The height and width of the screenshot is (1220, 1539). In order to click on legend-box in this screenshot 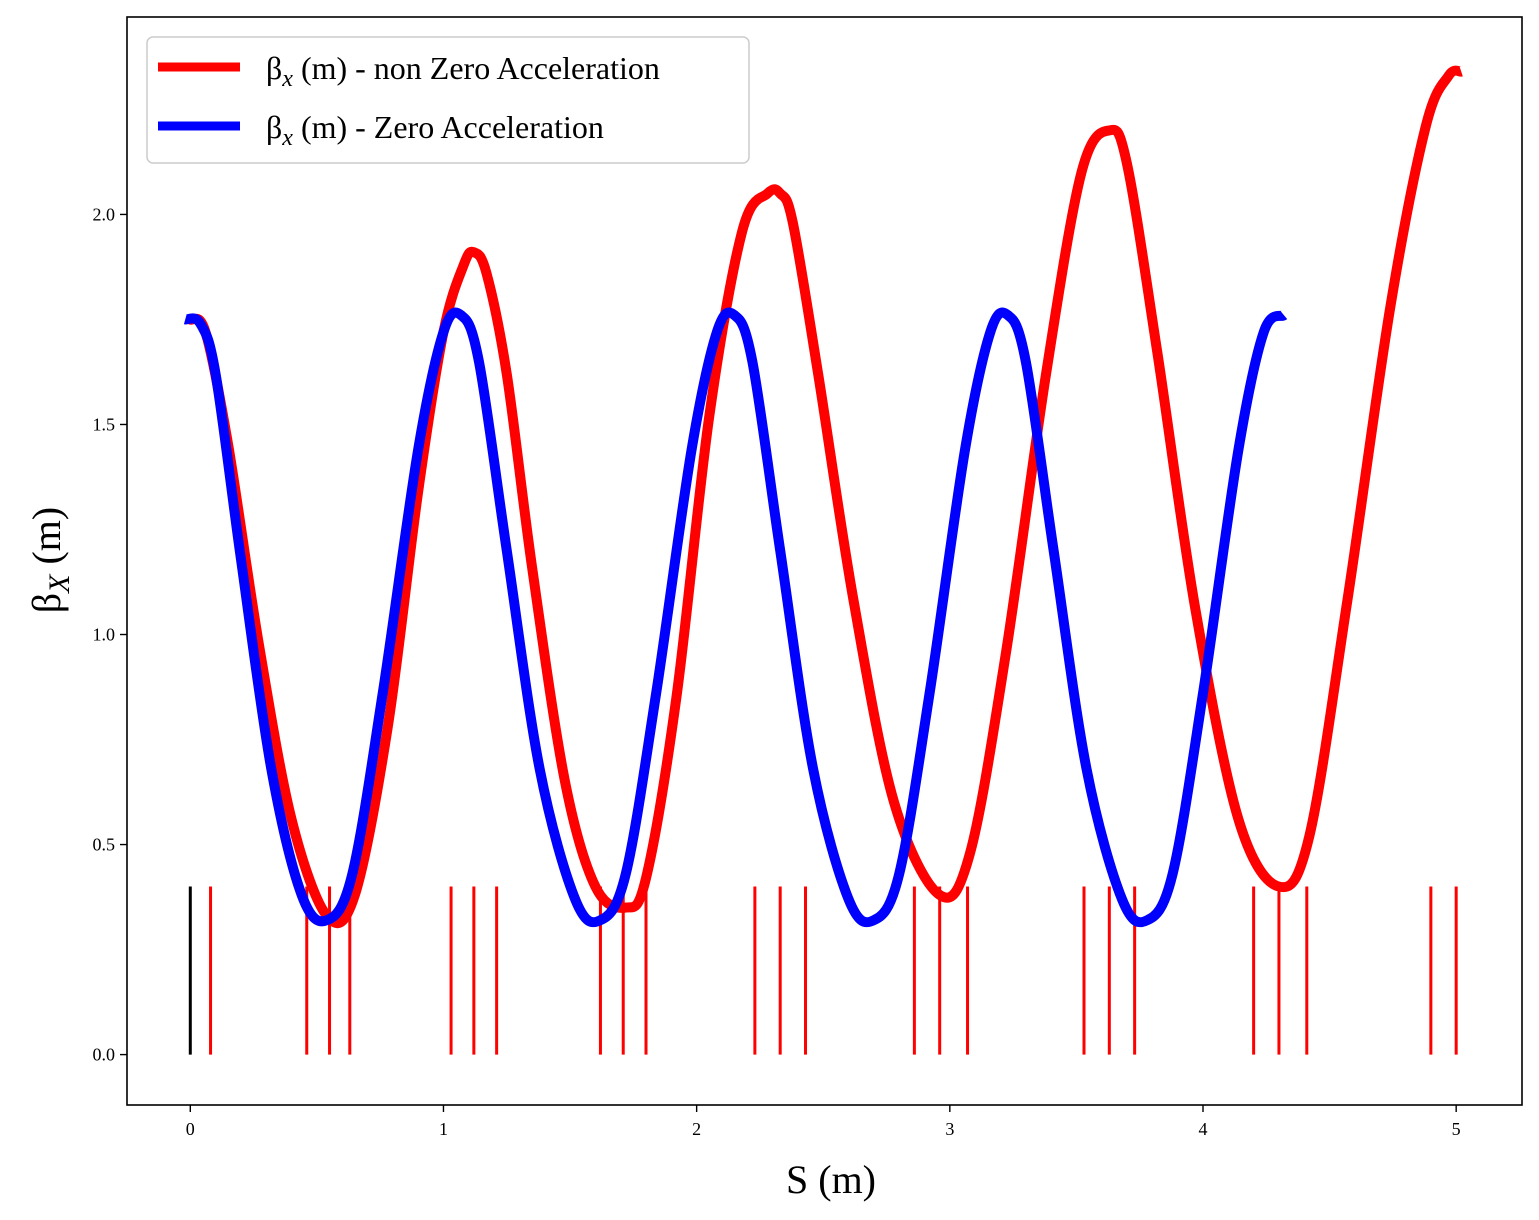, I will do `click(448, 100)`.